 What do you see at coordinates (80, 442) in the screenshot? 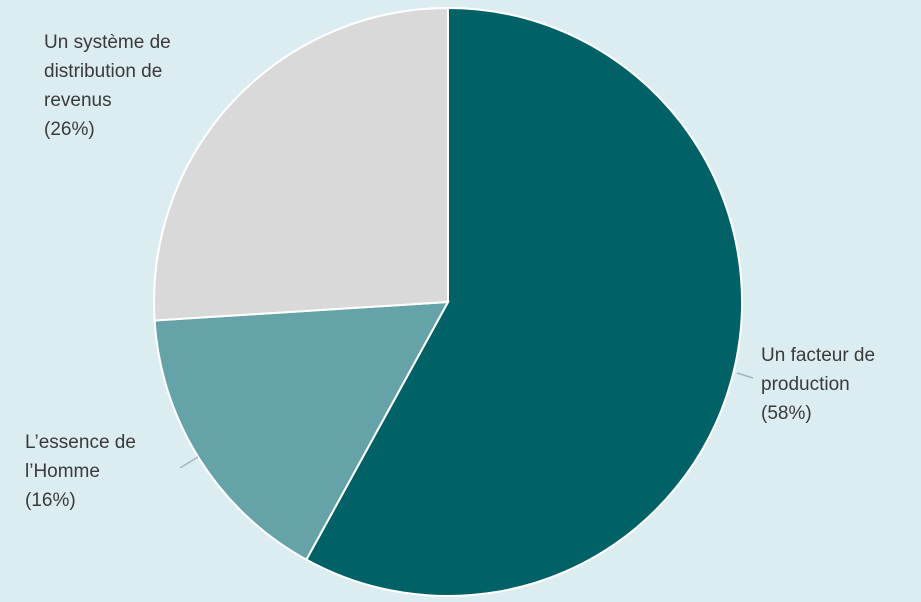
I see `label-line: L’essence de` at bounding box center [80, 442].